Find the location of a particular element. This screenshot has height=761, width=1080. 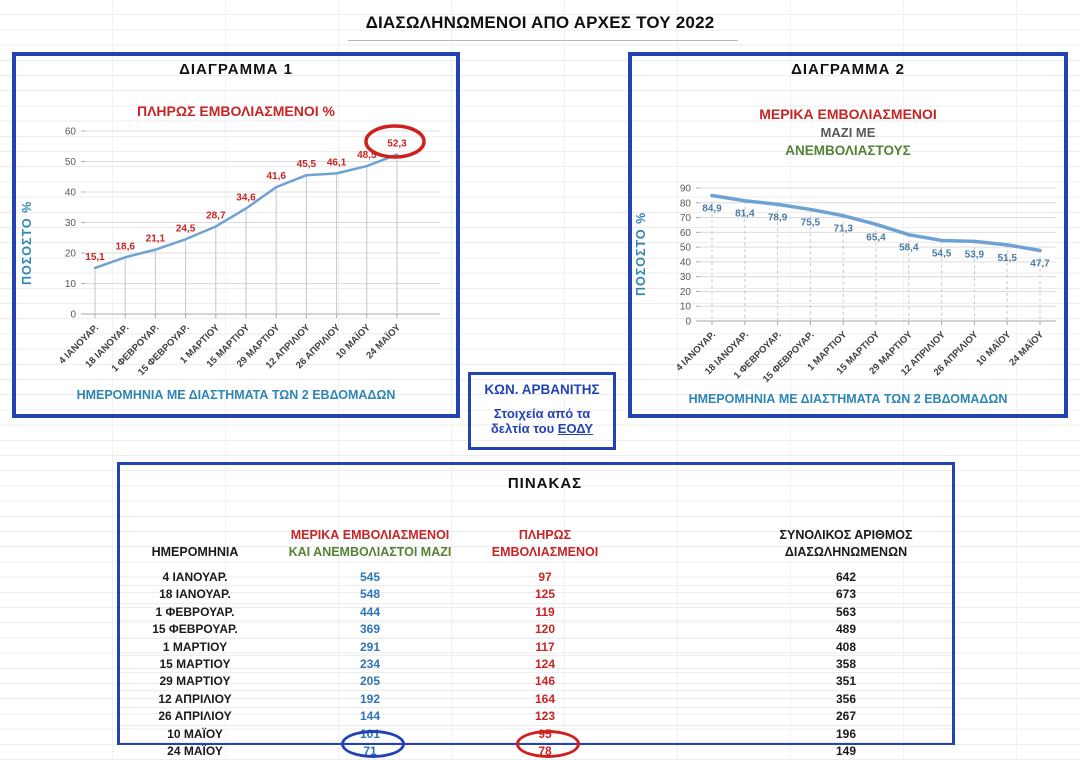

highlight-circle-annotation is located at coordinates (395, 141).